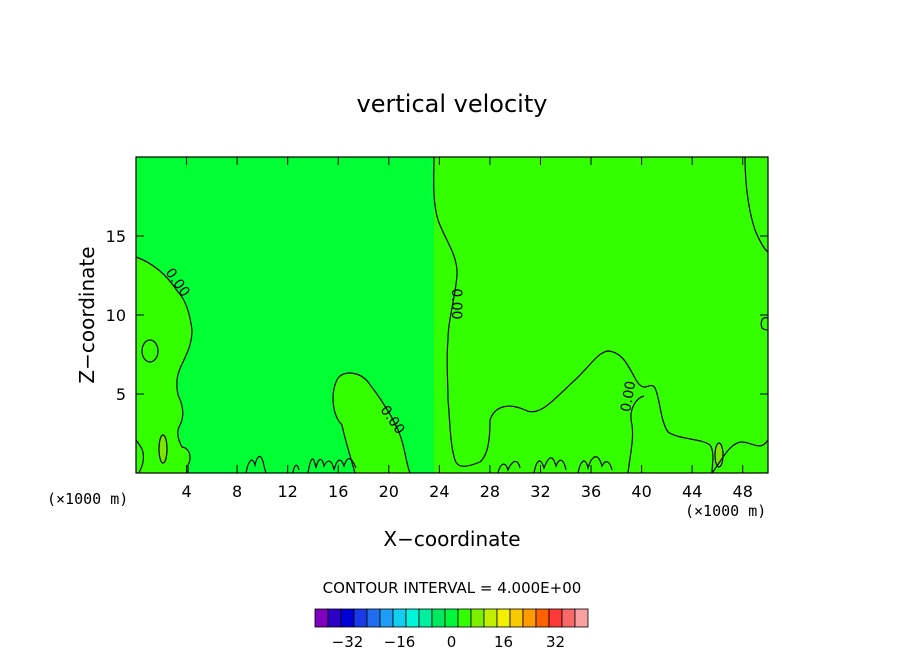 This screenshot has width=904, height=654. Describe the element at coordinates (490, 491) in the screenshot. I see `x-tick-label: 28` at that location.